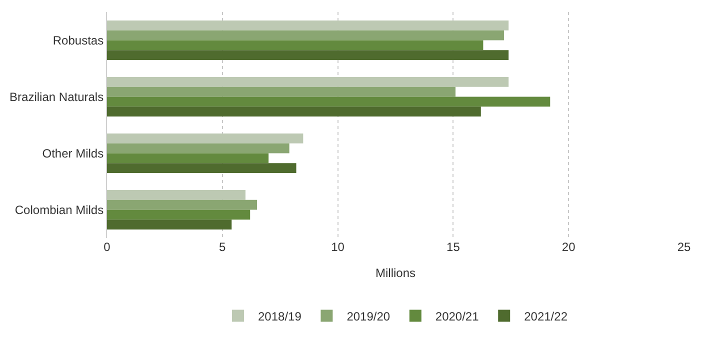  I want to click on legend-label: 2020/21, so click(457, 316).